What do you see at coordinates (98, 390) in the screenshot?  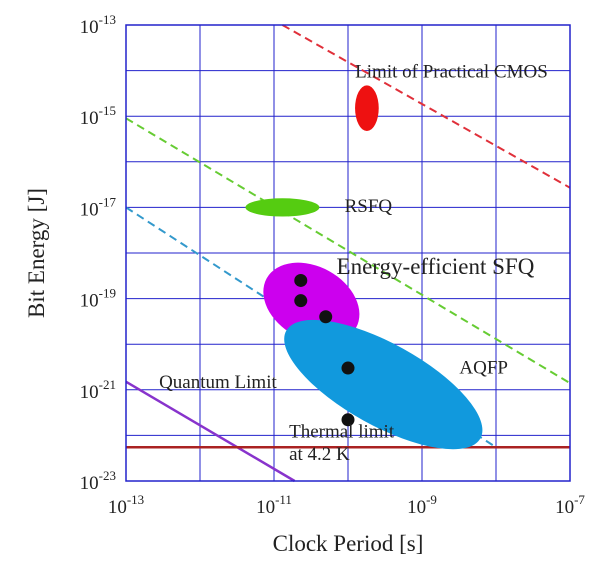 I see `y-tick-label: 10-21` at bounding box center [98, 390].